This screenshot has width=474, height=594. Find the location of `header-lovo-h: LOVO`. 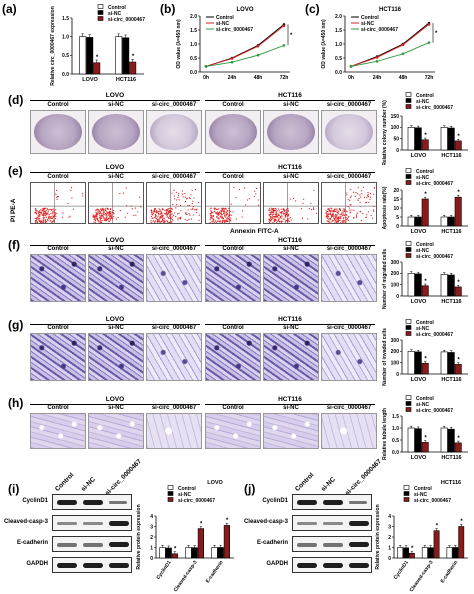

header-lovo-h: LOVO is located at coordinates (115, 399).